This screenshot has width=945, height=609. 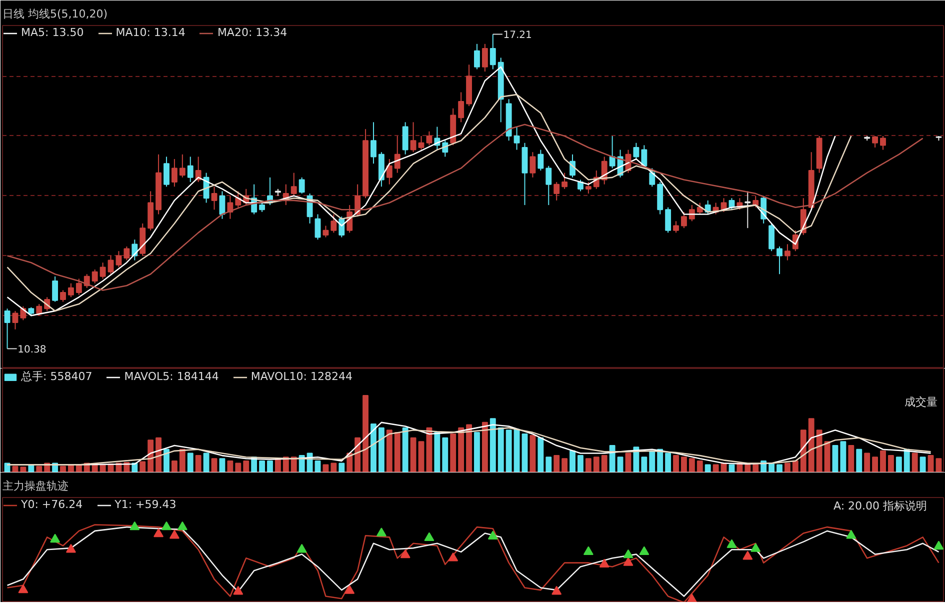 What do you see at coordinates (52, 504) in the screenshot?
I see `legend-label: Y0: +76.24` at bounding box center [52, 504].